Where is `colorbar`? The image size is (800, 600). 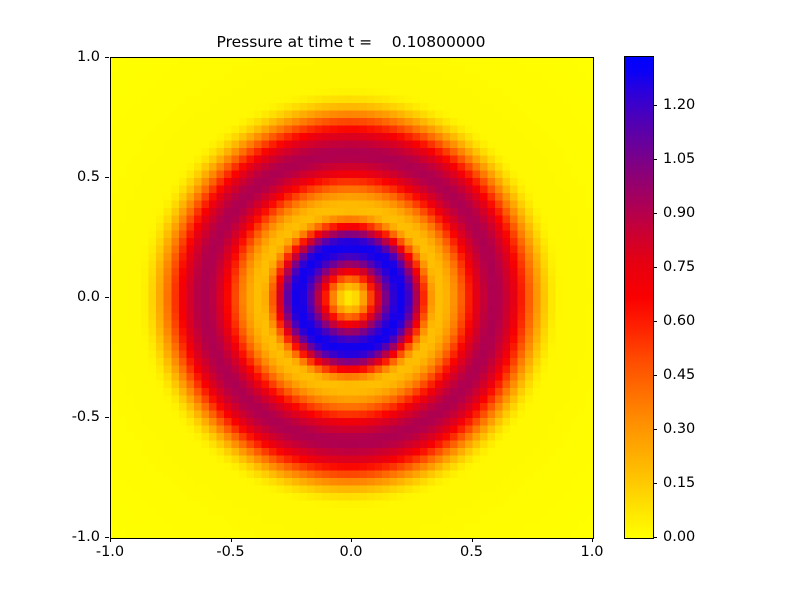 colorbar is located at coordinates (639, 297).